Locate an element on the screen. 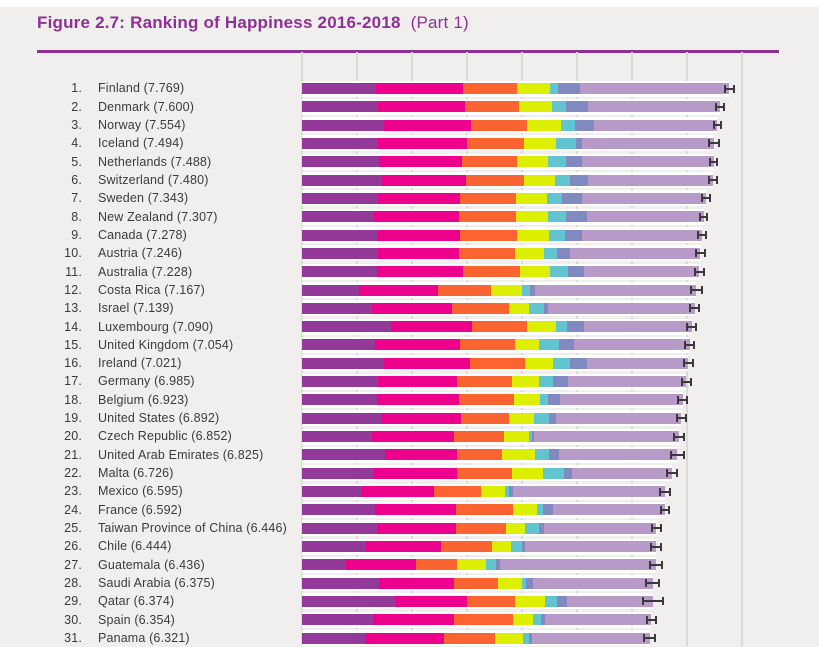 The height and width of the screenshot is (647, 819). country-rank: 29. is located at coordinates (73, 601).